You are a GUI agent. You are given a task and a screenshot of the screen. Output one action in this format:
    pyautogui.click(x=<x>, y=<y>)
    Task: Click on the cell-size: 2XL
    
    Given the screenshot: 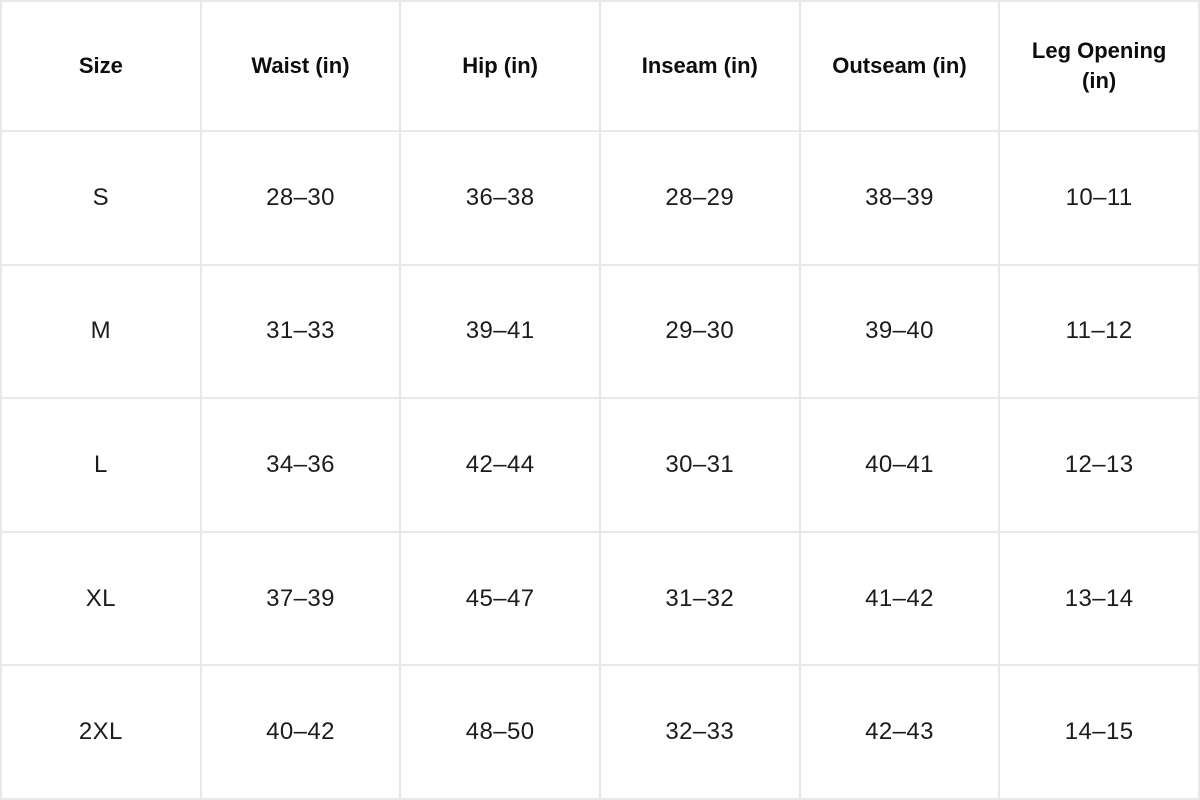 What is the action you would take?
    pyautogui.click(x=101, y=732)
    